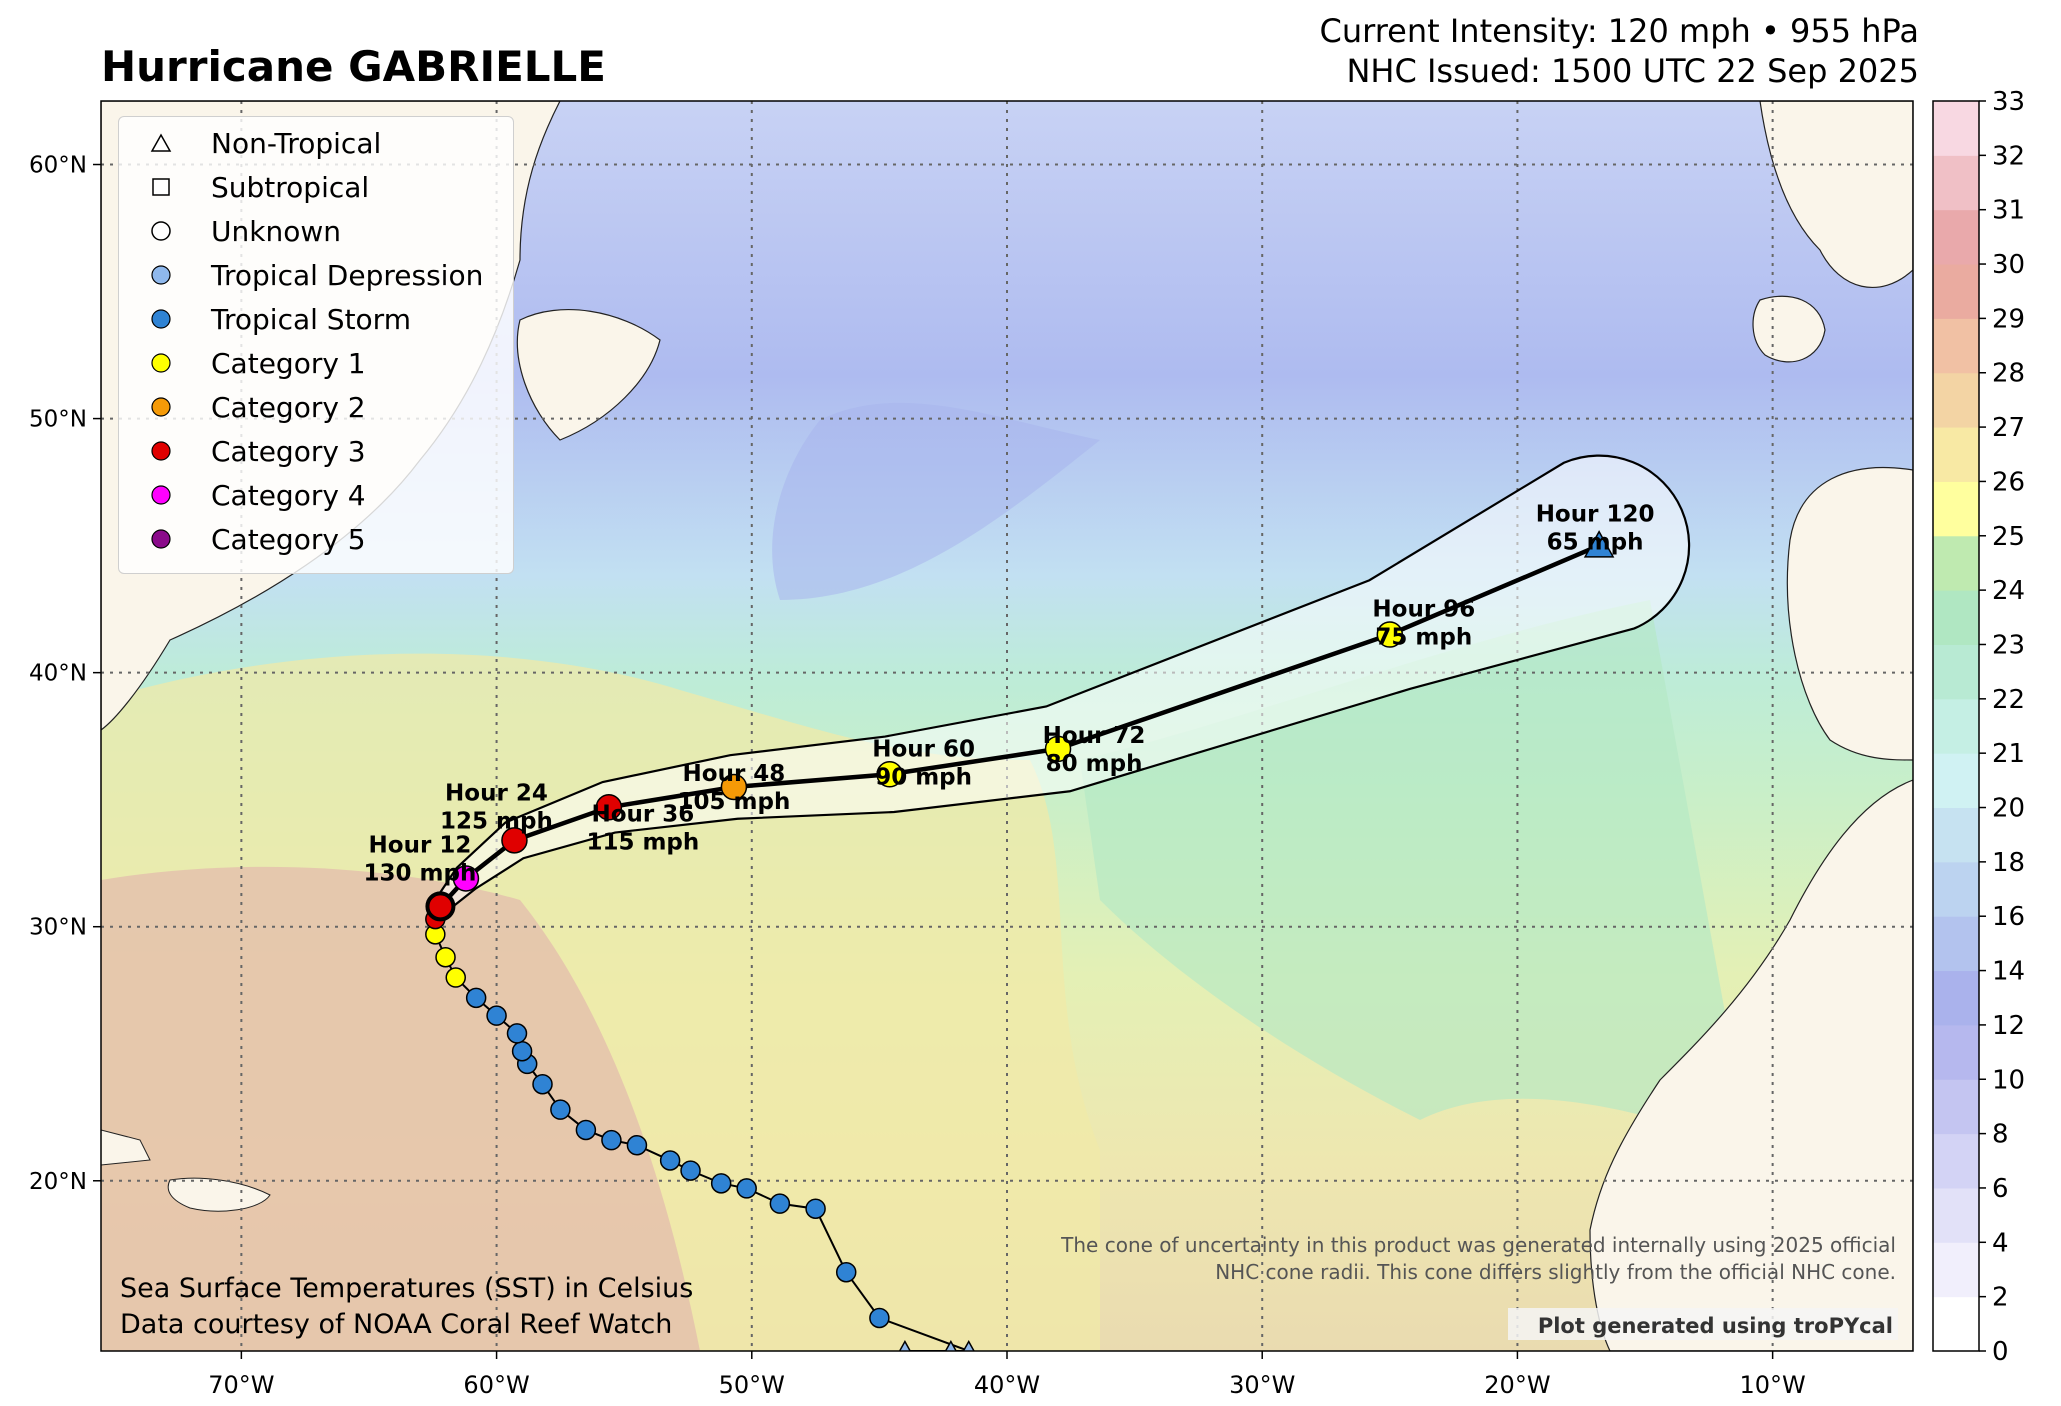  What do you see at coordinates (2000, 1135) in the screenshot?
I see `colorbar-tick-label: 8` at bounding box center [2000, 1135].